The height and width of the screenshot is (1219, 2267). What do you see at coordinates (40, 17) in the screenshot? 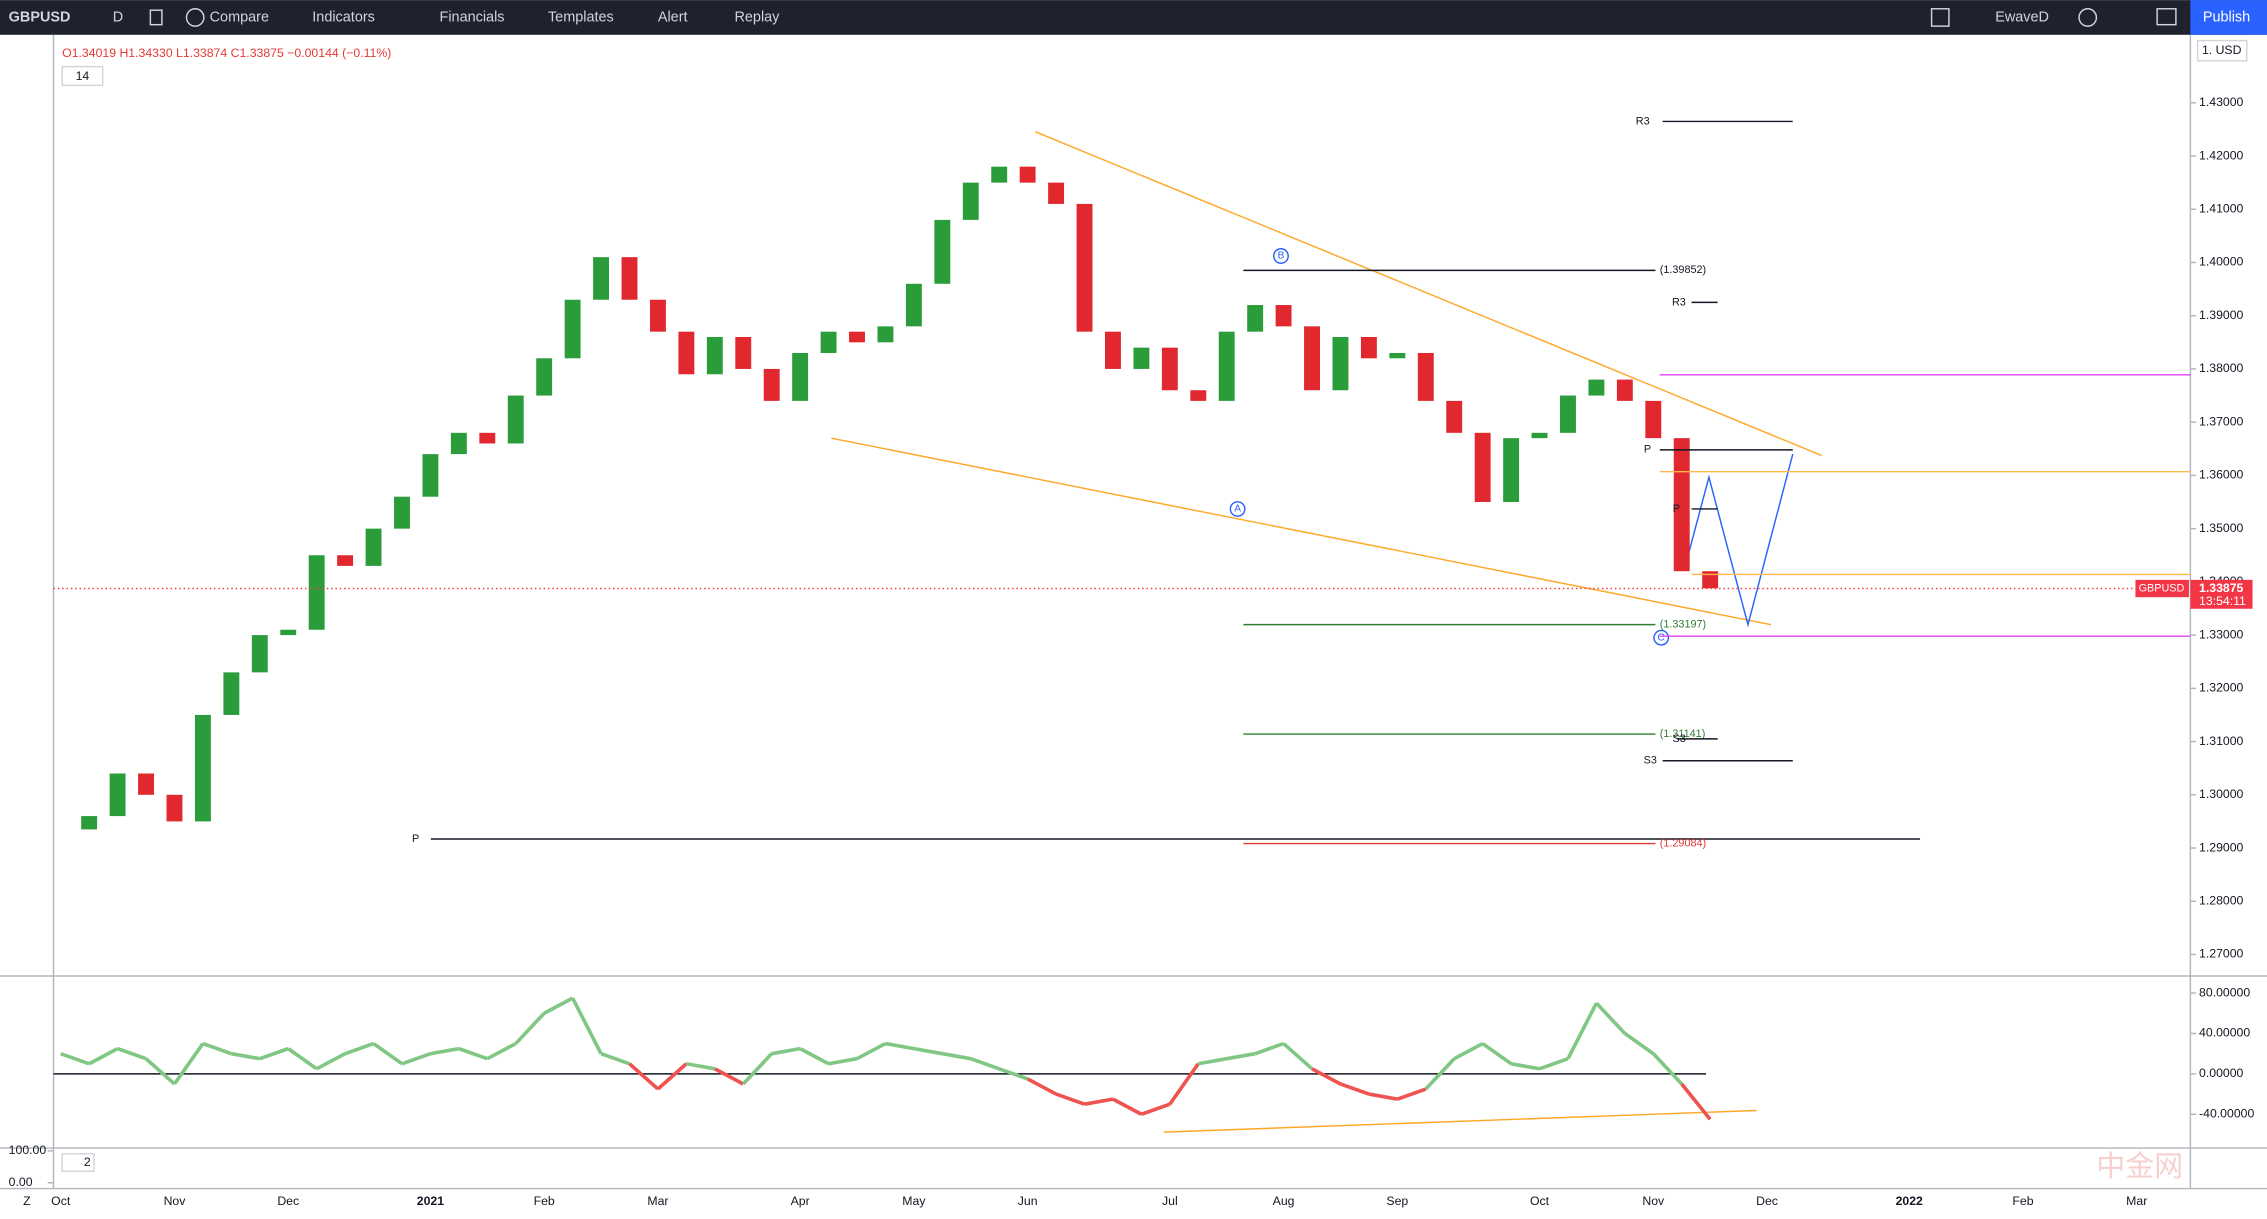
I see `symbol: GBPUSD` at bounding box center [40, 17].